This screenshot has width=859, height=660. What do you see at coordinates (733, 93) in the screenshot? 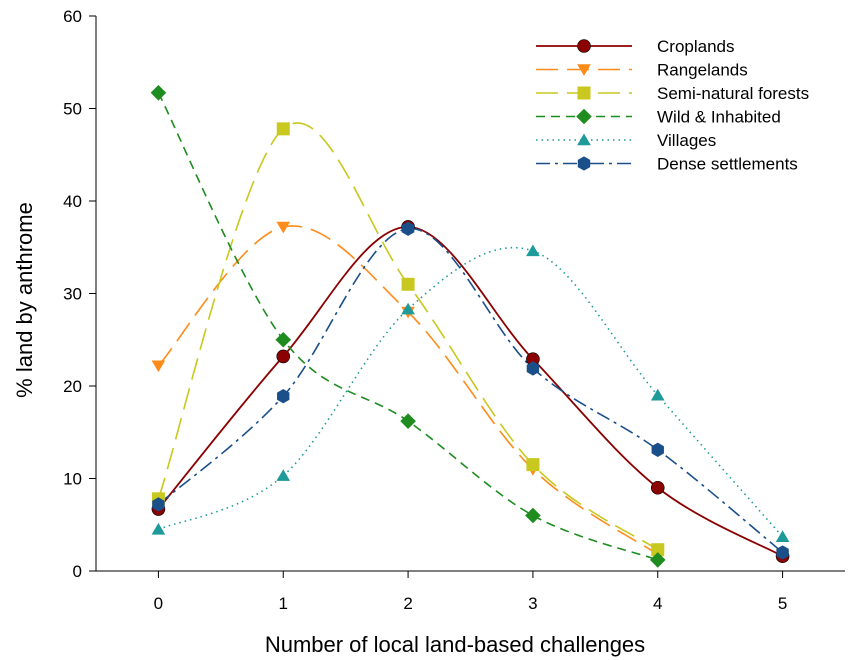
I see `legend-label: Semi-natural forests` at bounding box center [733, 93].